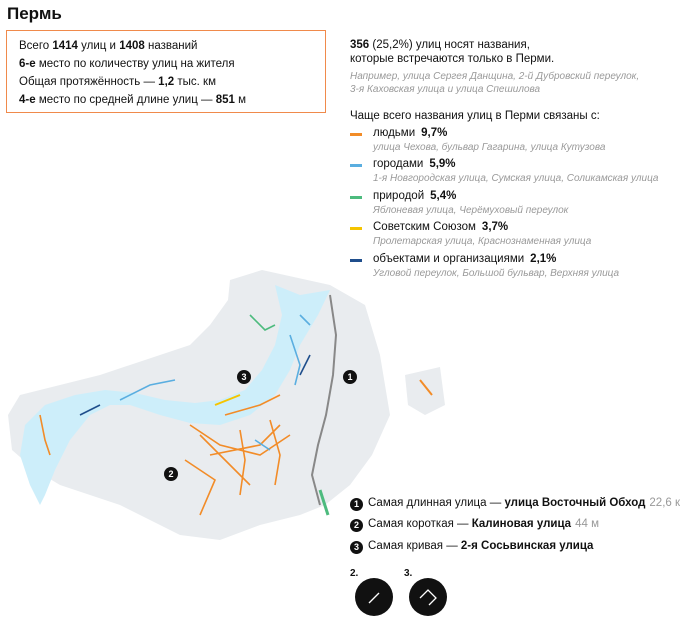 The image size is (680, 633). What do you see at coordinates (244, 377) in the screenshot?
I see `map-marker-3: 3` at bounding box center [244, 377].